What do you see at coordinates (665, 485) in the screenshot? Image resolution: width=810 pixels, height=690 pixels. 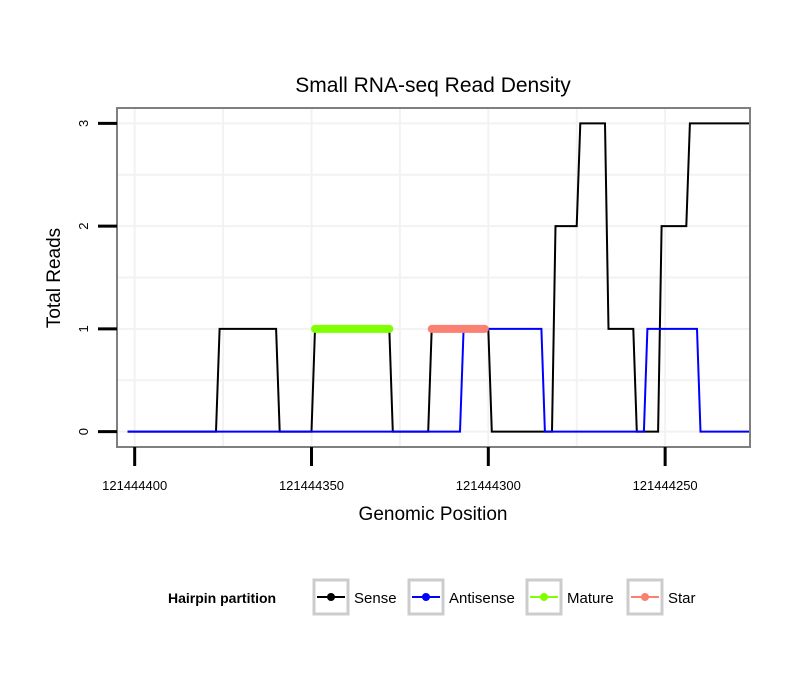 I see `x-tick-label: 121444250` at bounding box center [665, 485].